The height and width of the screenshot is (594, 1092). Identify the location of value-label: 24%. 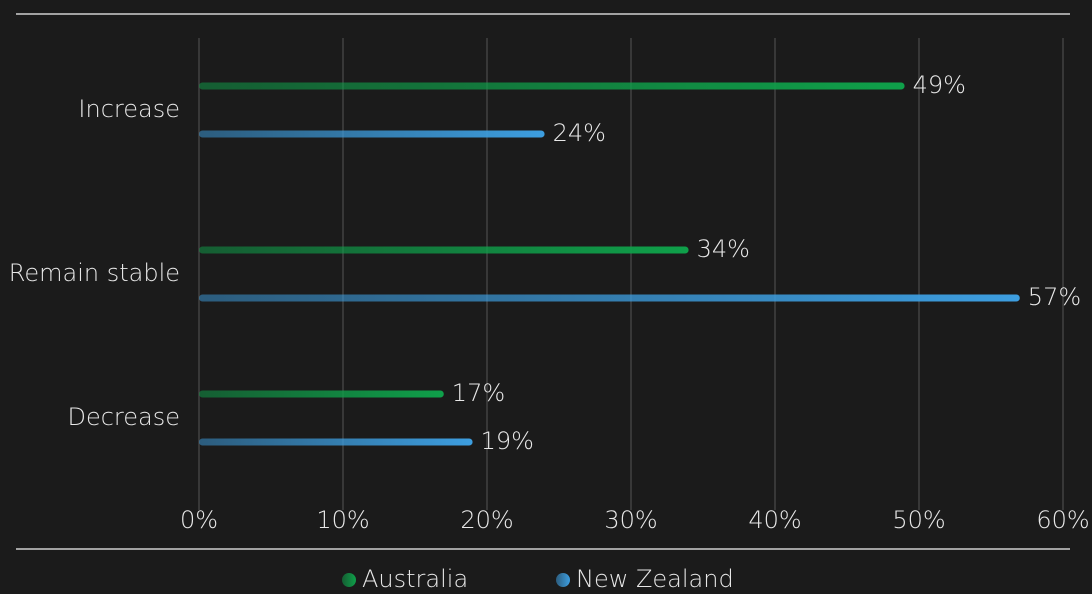
(579, 133).